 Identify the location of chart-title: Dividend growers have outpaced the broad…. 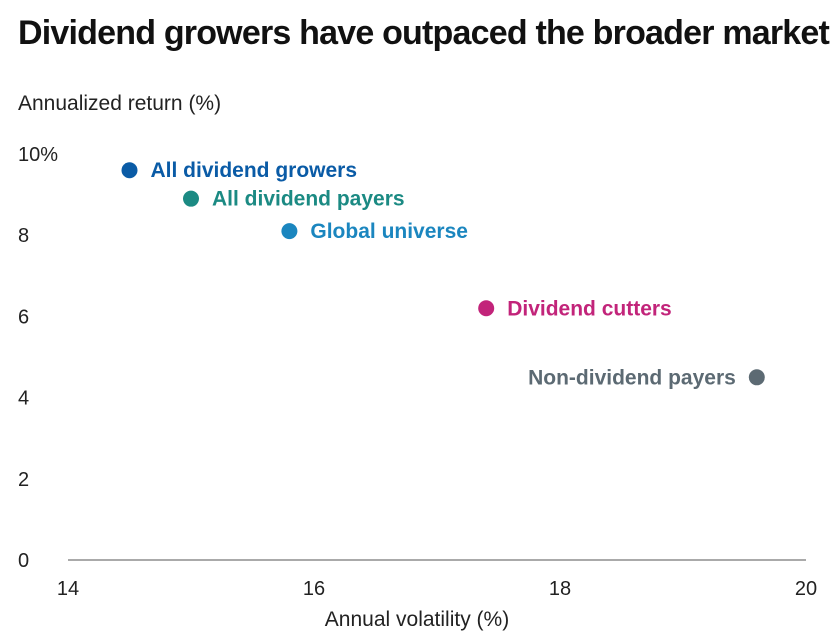
(424, 33).